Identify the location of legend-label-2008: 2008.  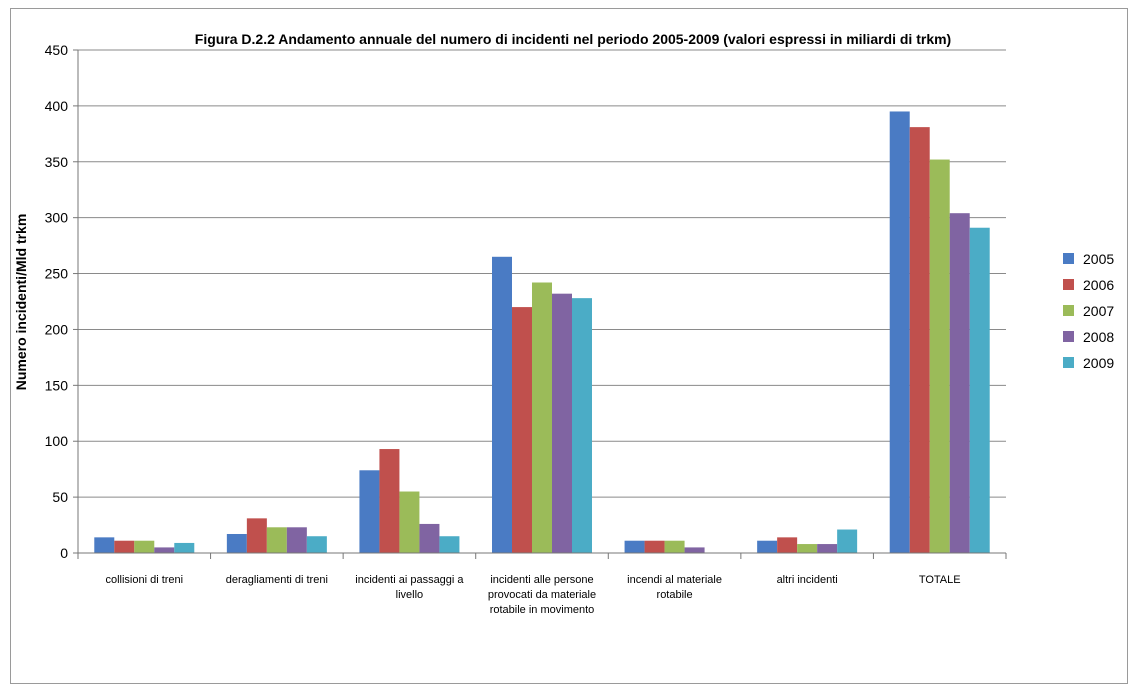
(1098, 337).